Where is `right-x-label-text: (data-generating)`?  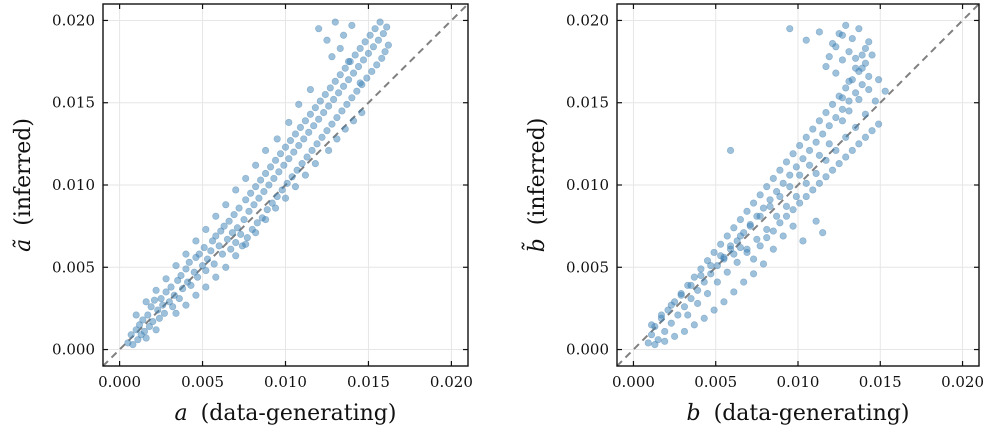
right-x-label-text: (data-generating) is located at coordinates (812, 413).